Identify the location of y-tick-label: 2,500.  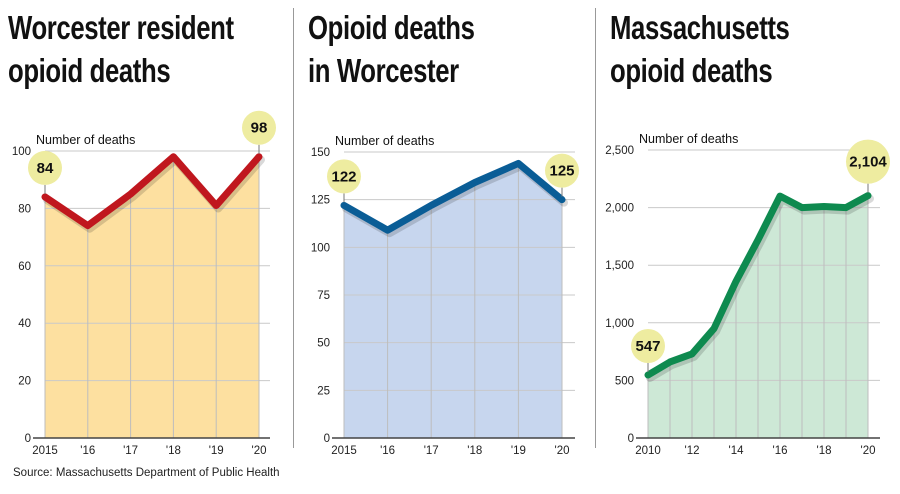
(619, 151).